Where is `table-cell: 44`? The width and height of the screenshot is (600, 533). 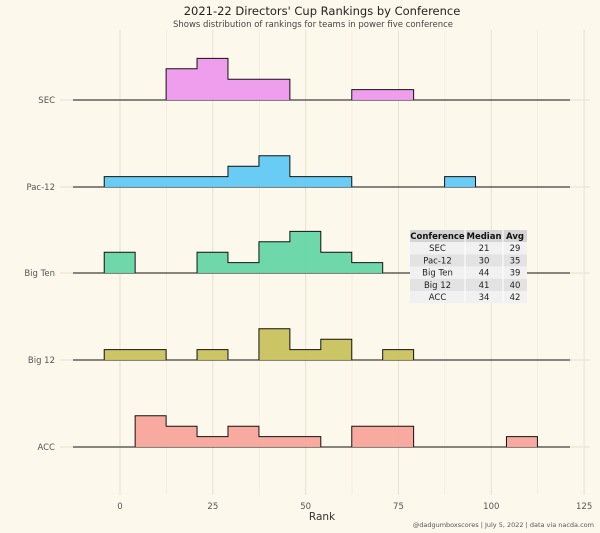
table-cell: 44 is located at coordinates (484, 274).